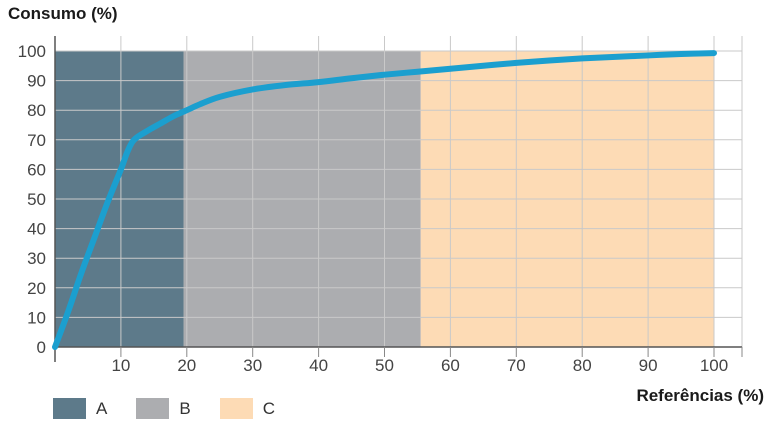  Describe the element at coordinates (186, 365) in the screenshot. I see `x-tick-label-20: 20` at that location.